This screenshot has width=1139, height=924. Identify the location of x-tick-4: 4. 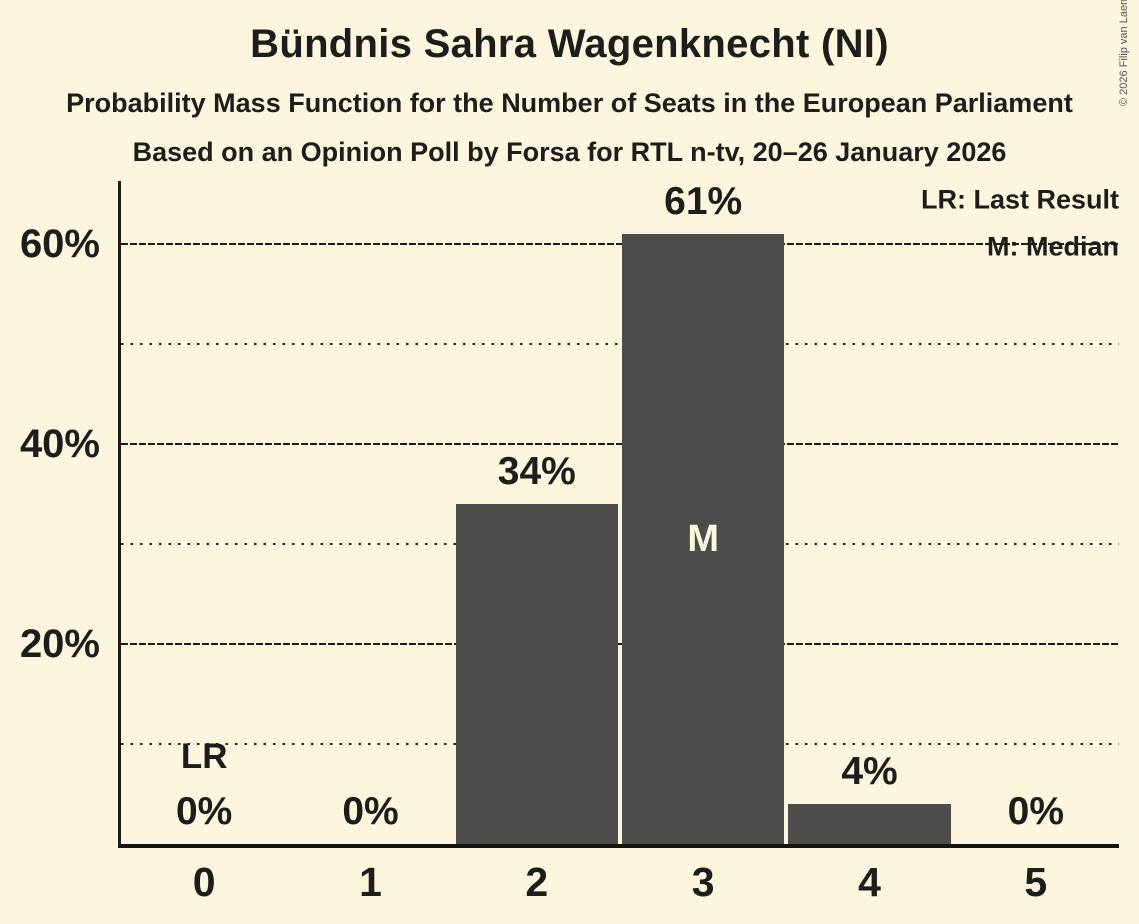
(869, 882).